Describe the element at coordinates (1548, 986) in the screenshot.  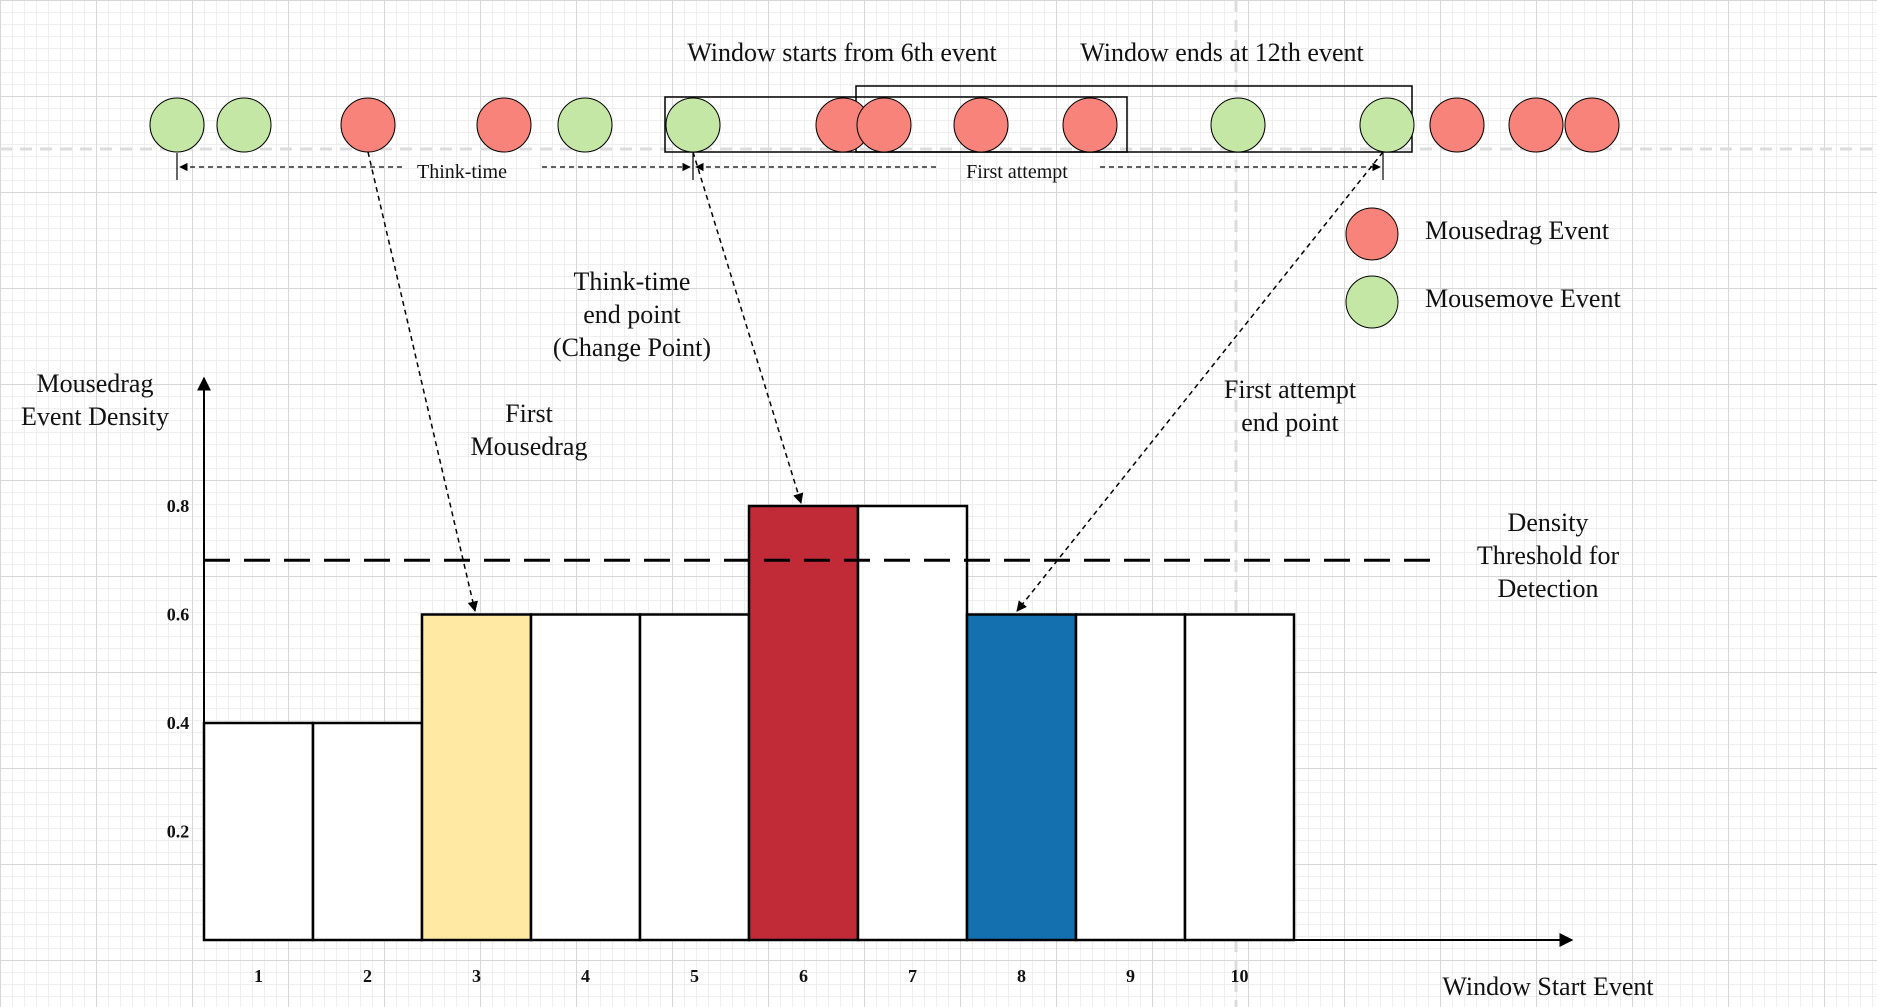
I see `x-axis-label: Window Start Event` at that location.